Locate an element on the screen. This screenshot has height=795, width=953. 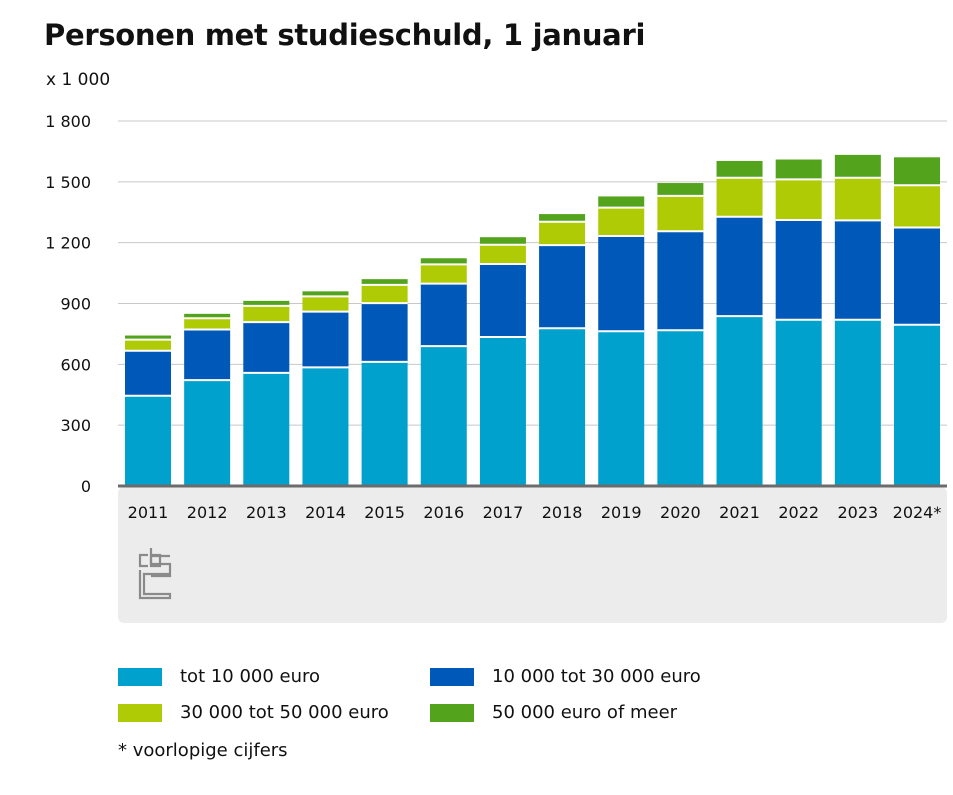
x-tick-label: 2021 is located at coordinates (739, 512).